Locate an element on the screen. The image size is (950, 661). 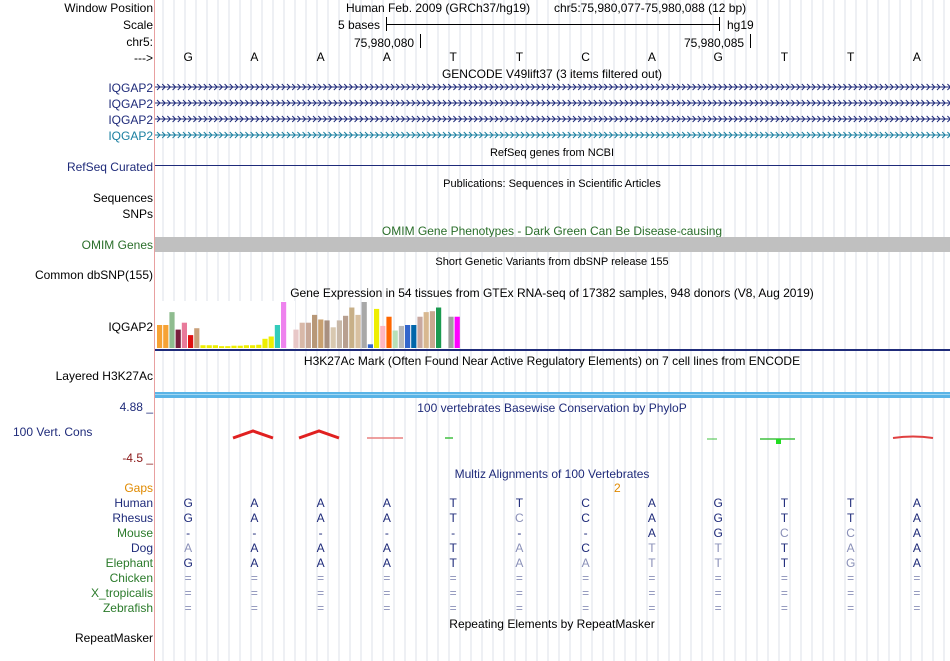
gene-label-3: IQGAP2 is located at coordinates (130, 120).